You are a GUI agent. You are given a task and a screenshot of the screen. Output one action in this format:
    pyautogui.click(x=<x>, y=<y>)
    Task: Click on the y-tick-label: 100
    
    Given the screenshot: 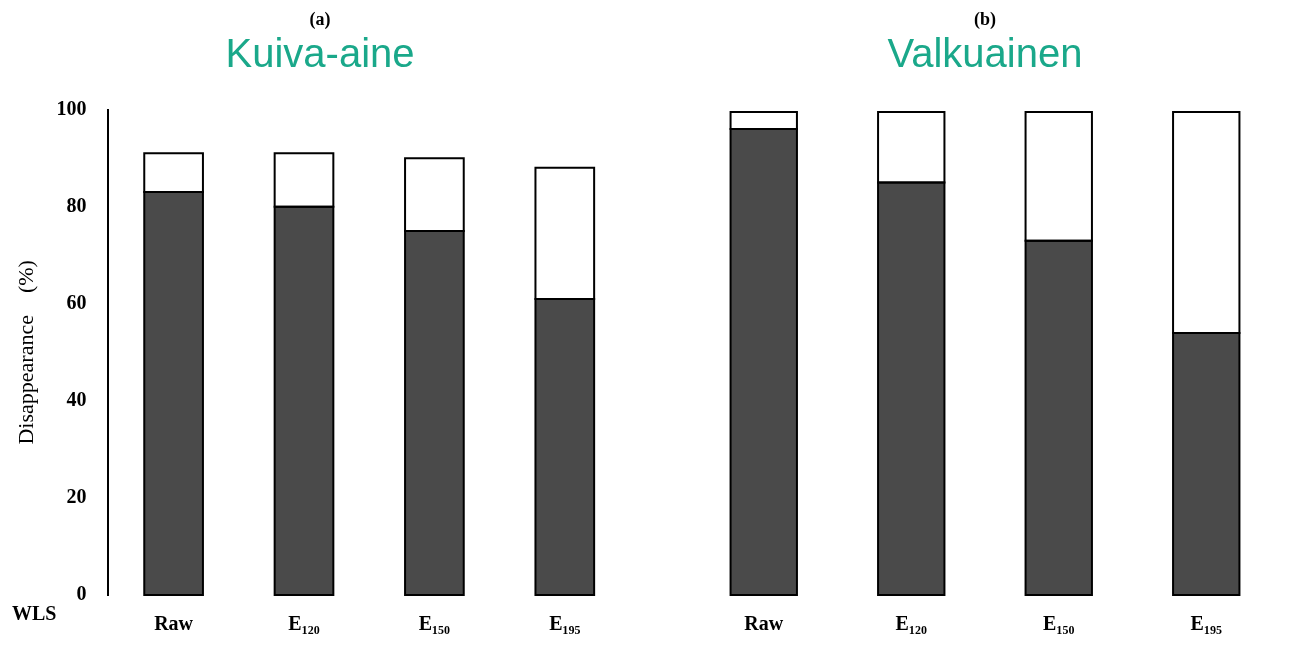 What is the action you would take?
    pyautogui.click(x=71, y=107)
    